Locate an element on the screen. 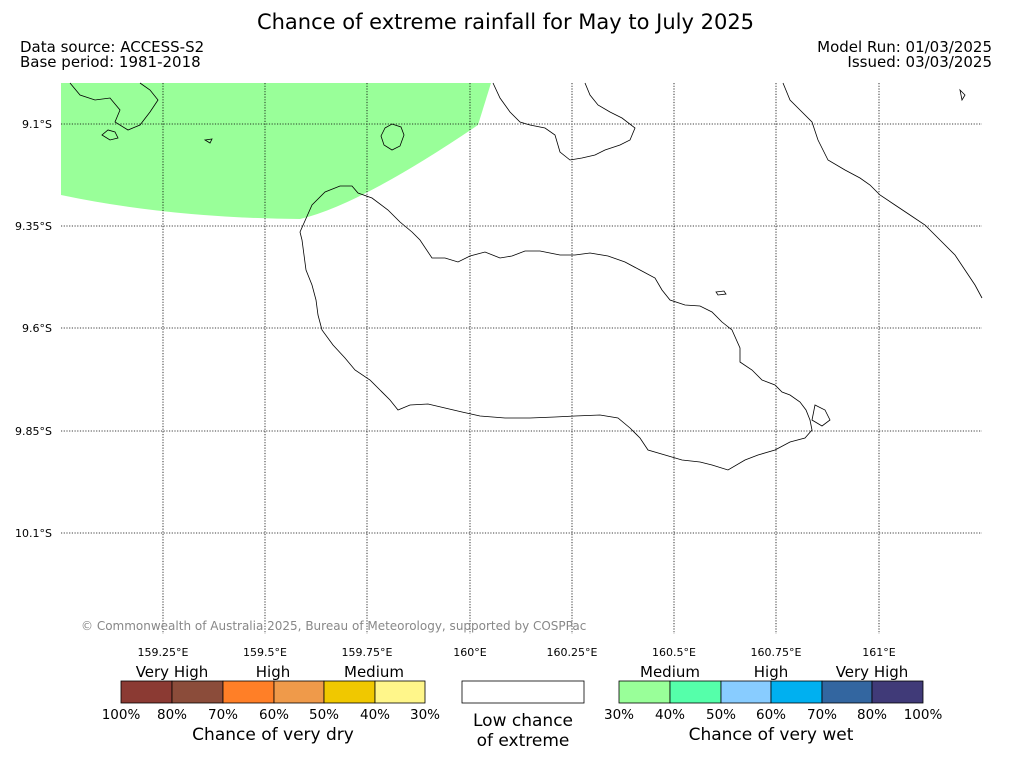 The image size is (1011, 758). data-source: Data source: ACCESS-S2 is located at coordinates (112, 47).